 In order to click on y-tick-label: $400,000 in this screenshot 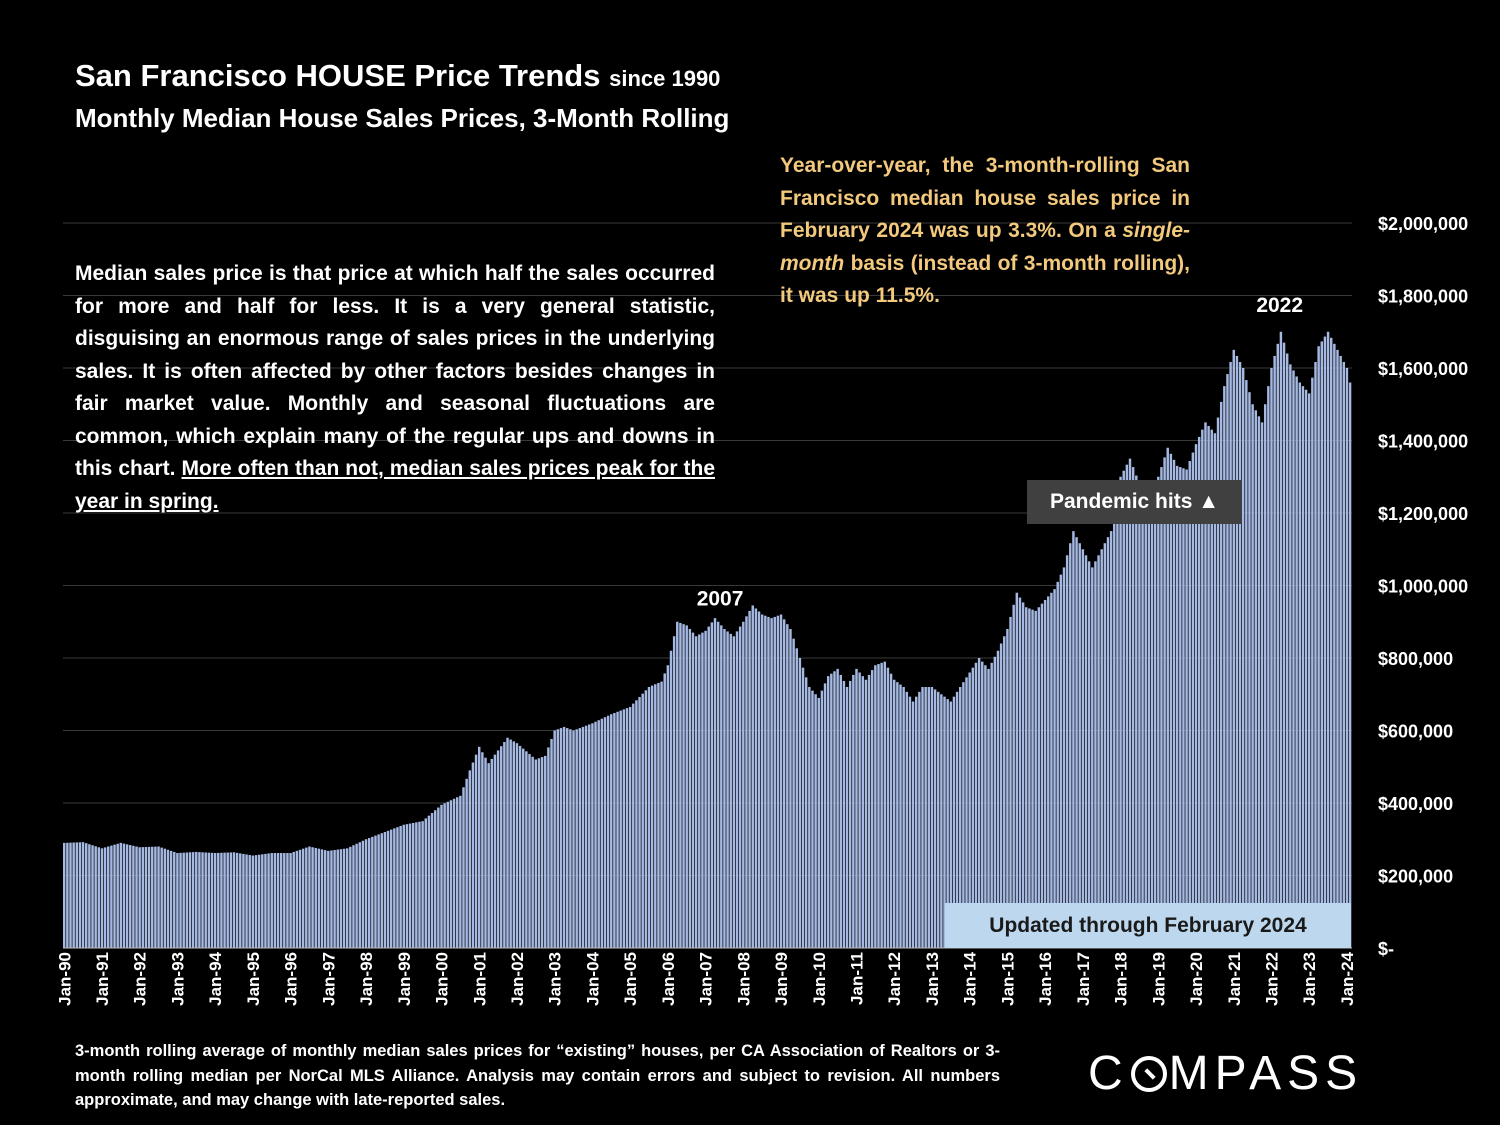, I will do `click(1415, 804)`.